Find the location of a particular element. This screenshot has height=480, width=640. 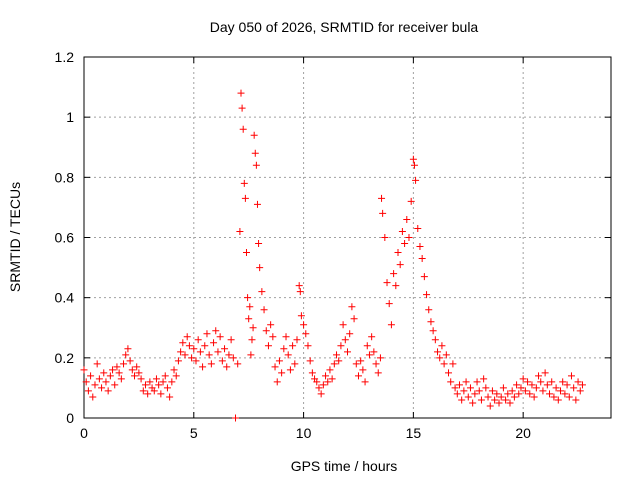

x-tick-label: 20 is located at coordinates (523, 433).